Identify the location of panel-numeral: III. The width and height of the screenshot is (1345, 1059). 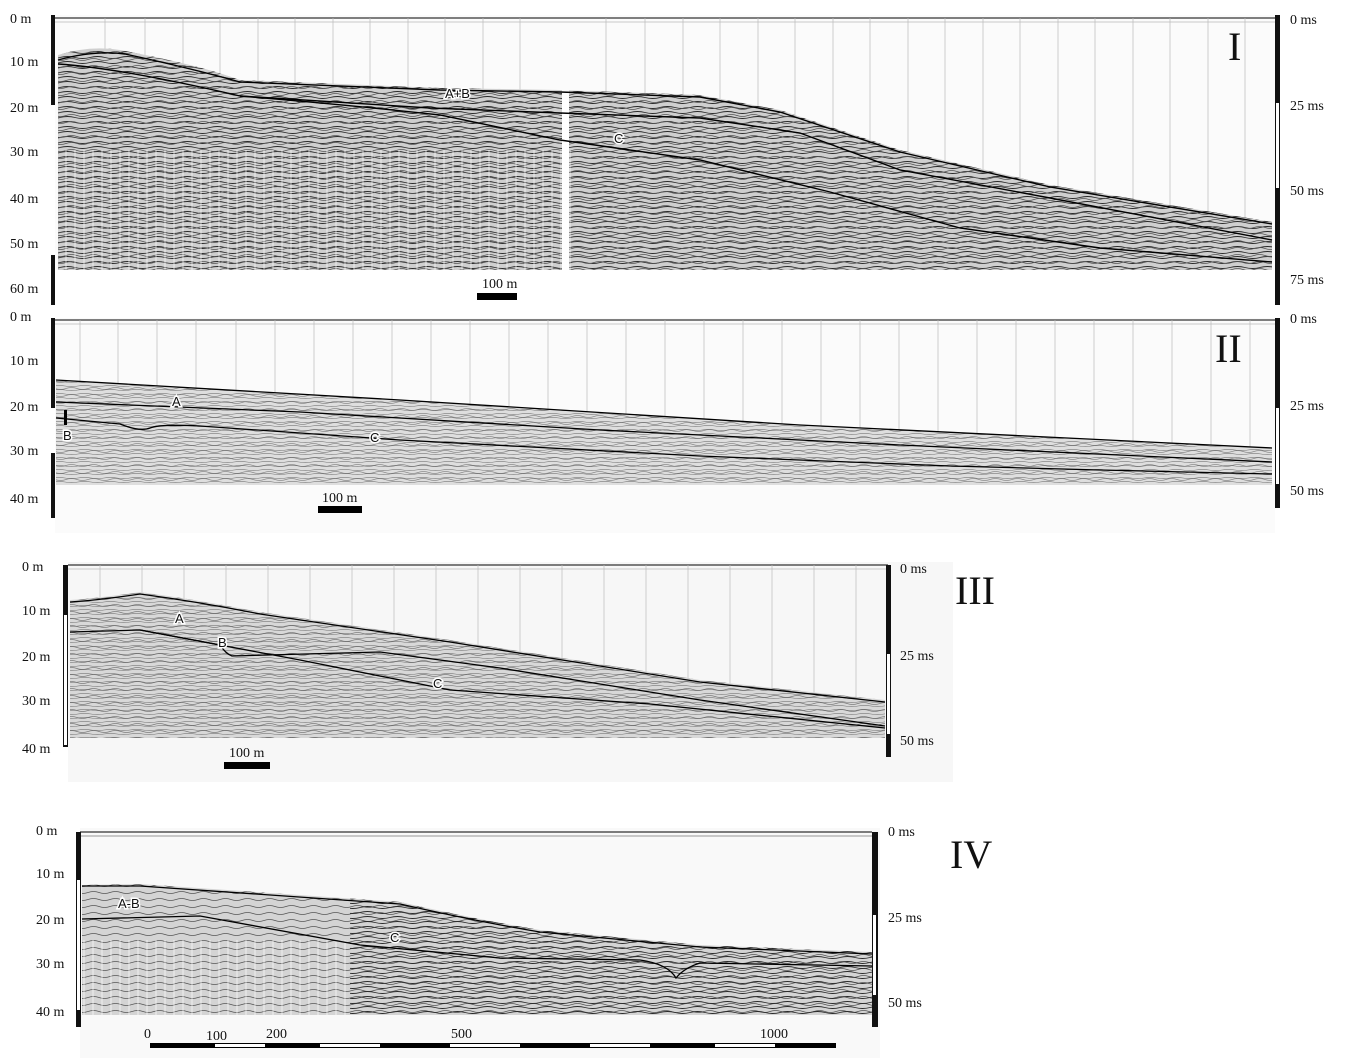
(975, 590).